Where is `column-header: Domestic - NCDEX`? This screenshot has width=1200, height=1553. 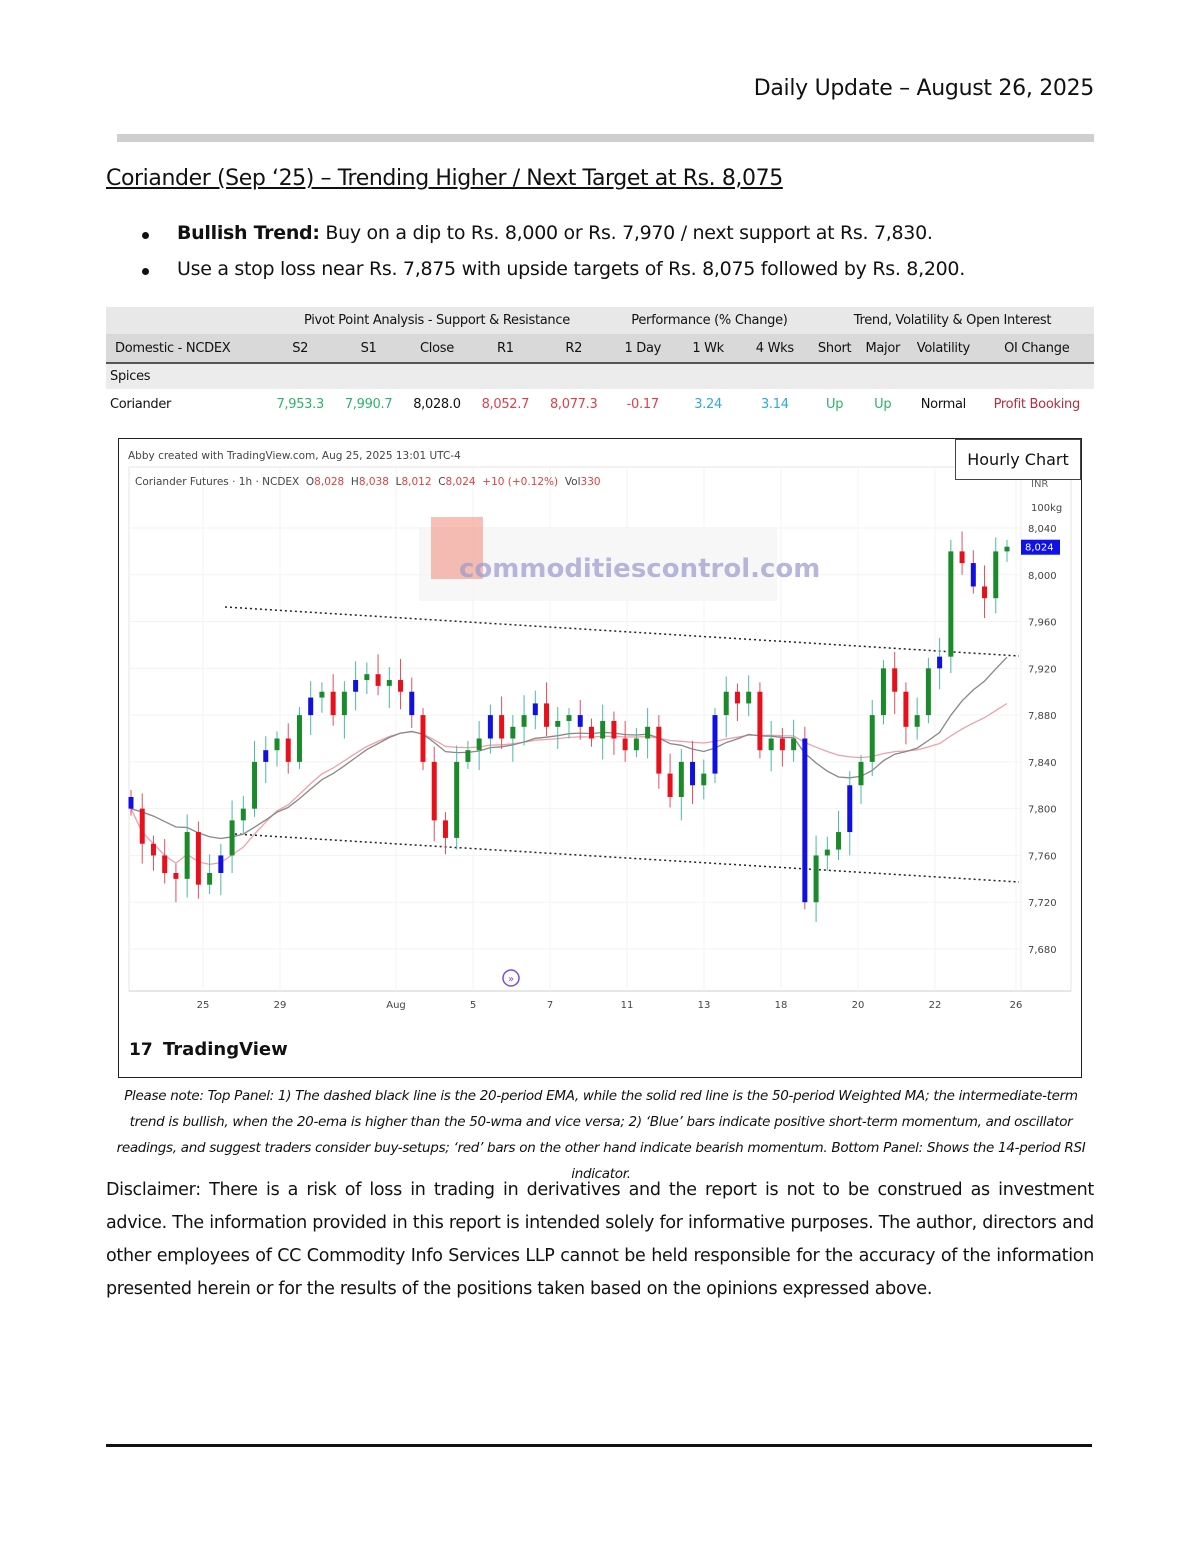 column-header: Domestic - NCDEX is located at coordinates (186, 349).